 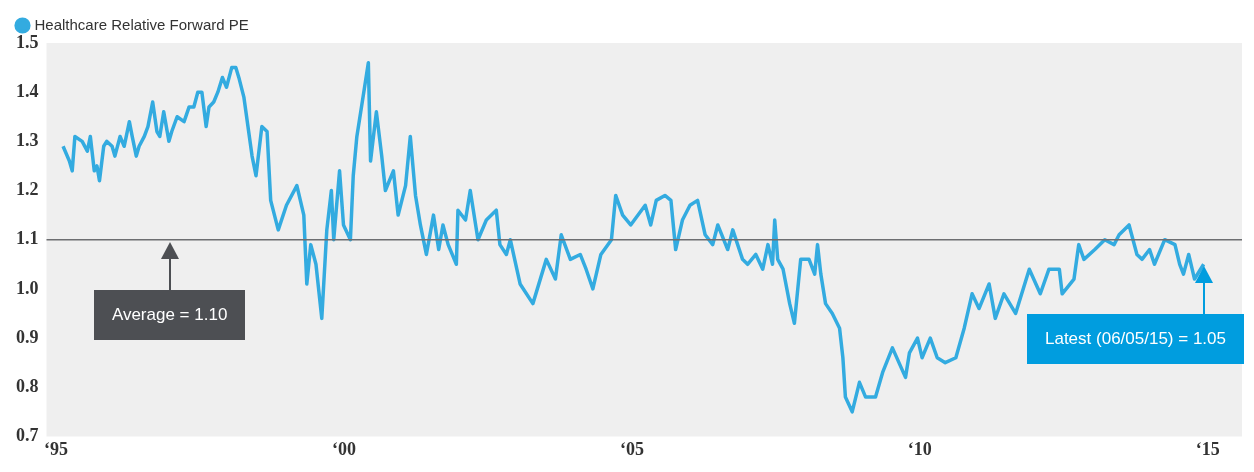 What do you see at coordinates (344, 448) in the screenshot?
I see `x-tick-label: ‘00` at bounding box center [344, 448].